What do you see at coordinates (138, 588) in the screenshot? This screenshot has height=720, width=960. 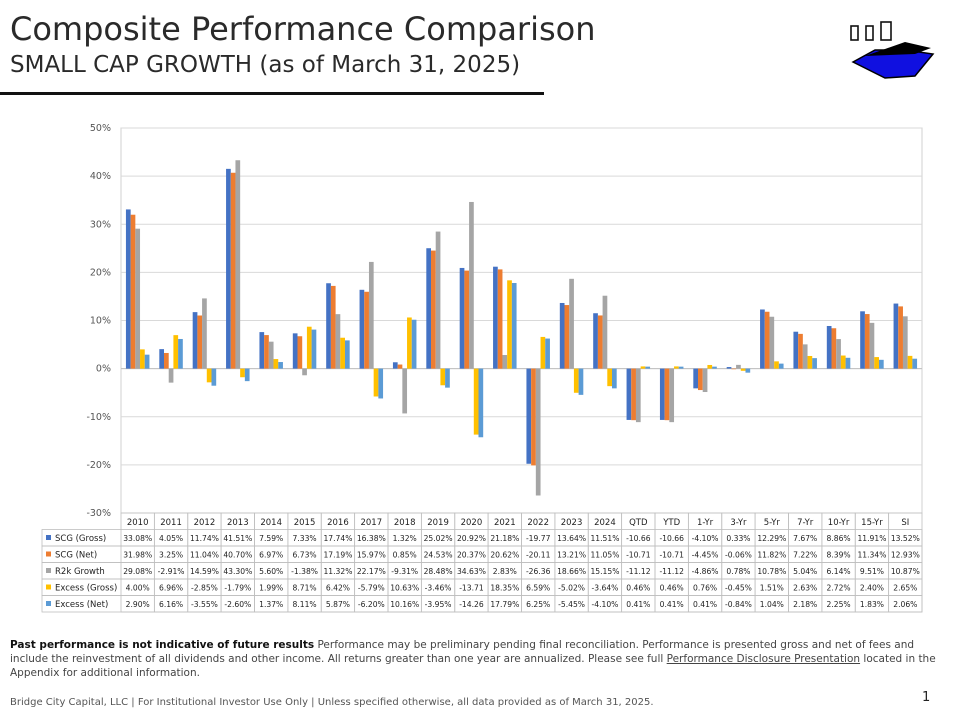 I see `data-label: 4.00%` at bounding box center [138, 588].